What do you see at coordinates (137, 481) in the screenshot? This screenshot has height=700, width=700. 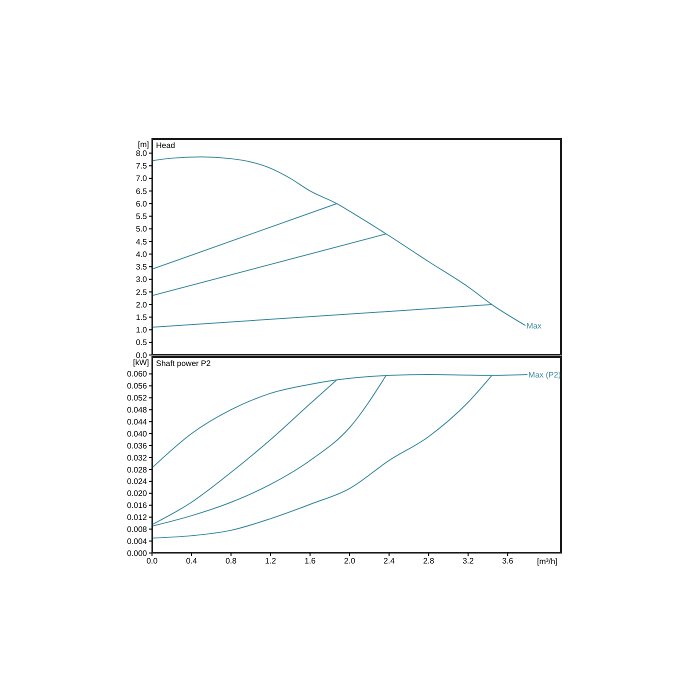 I see `y-tick-label: 0.024` at bounding box center [137, 481].